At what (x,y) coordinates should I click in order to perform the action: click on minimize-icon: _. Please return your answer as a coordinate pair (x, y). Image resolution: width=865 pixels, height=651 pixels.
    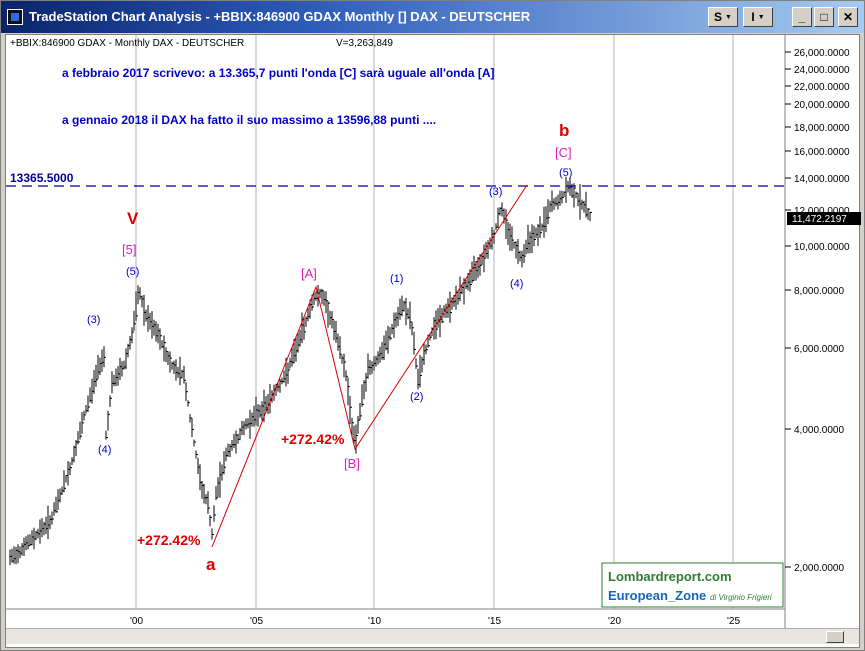
    Looking at the image, I should click on (802, 17).